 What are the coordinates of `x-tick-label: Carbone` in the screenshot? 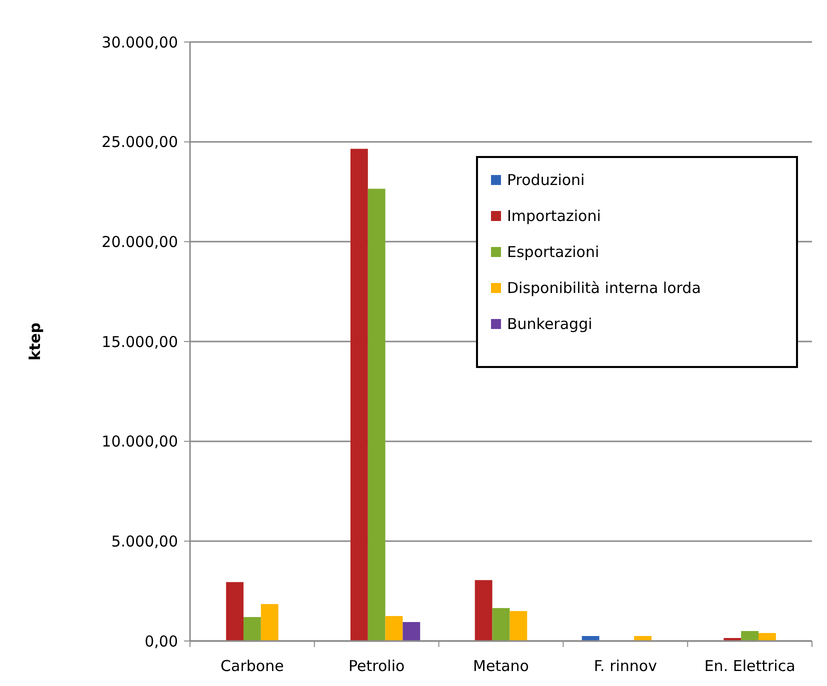 It's located at (252, 666).